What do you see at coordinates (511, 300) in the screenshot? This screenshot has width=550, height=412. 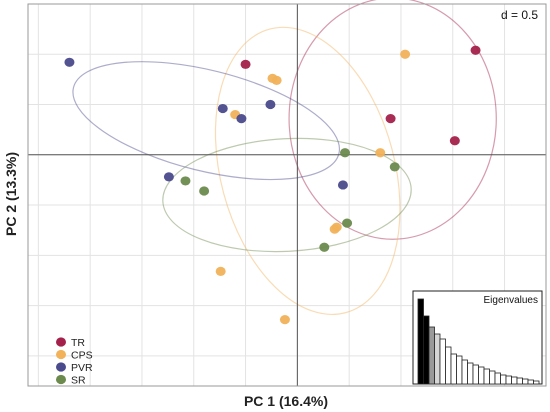 I see `eigenvalues-title: Eigenvalues` at bounding box center [511, 300].